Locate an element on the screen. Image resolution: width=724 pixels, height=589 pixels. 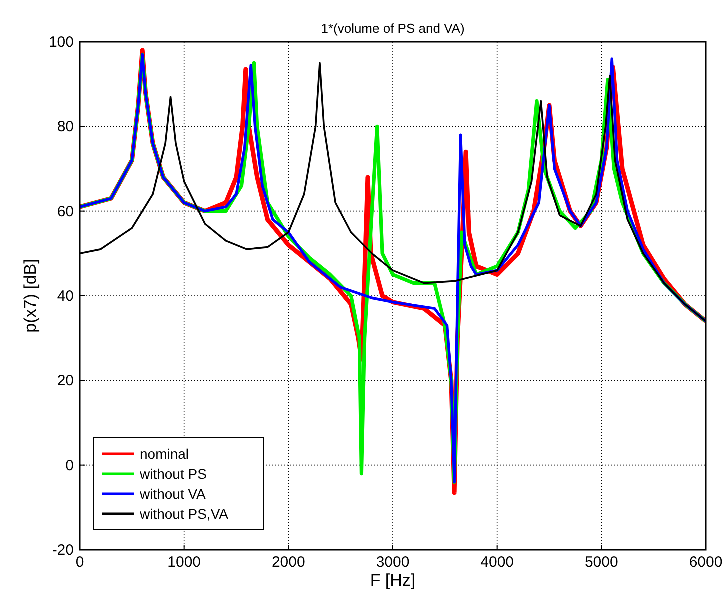
y-tick-label: 60 is located at coordinates (65, 211).